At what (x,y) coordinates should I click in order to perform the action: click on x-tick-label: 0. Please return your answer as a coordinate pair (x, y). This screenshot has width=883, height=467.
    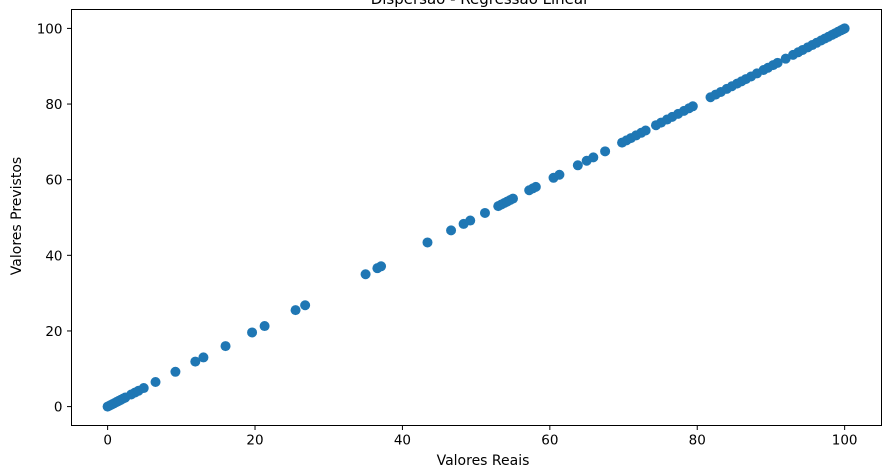
    Looking at the image, I should click on (107, 441).